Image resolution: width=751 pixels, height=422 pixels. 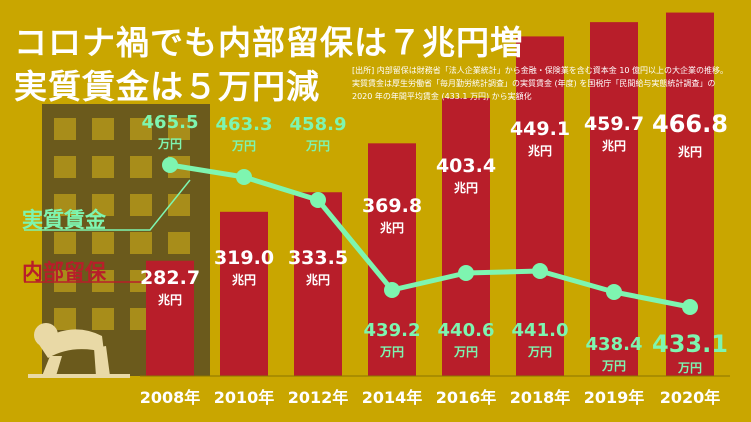 What do you see at coordinates (540, 206) in the screenshot?
I see `bar-2018年` at bounding box center [540, 206].